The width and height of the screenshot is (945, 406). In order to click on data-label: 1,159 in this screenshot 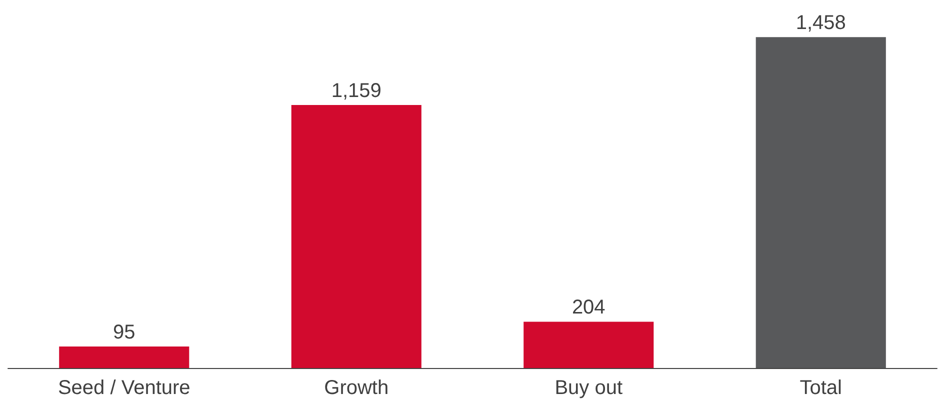, I will do `click(356, 91)`.